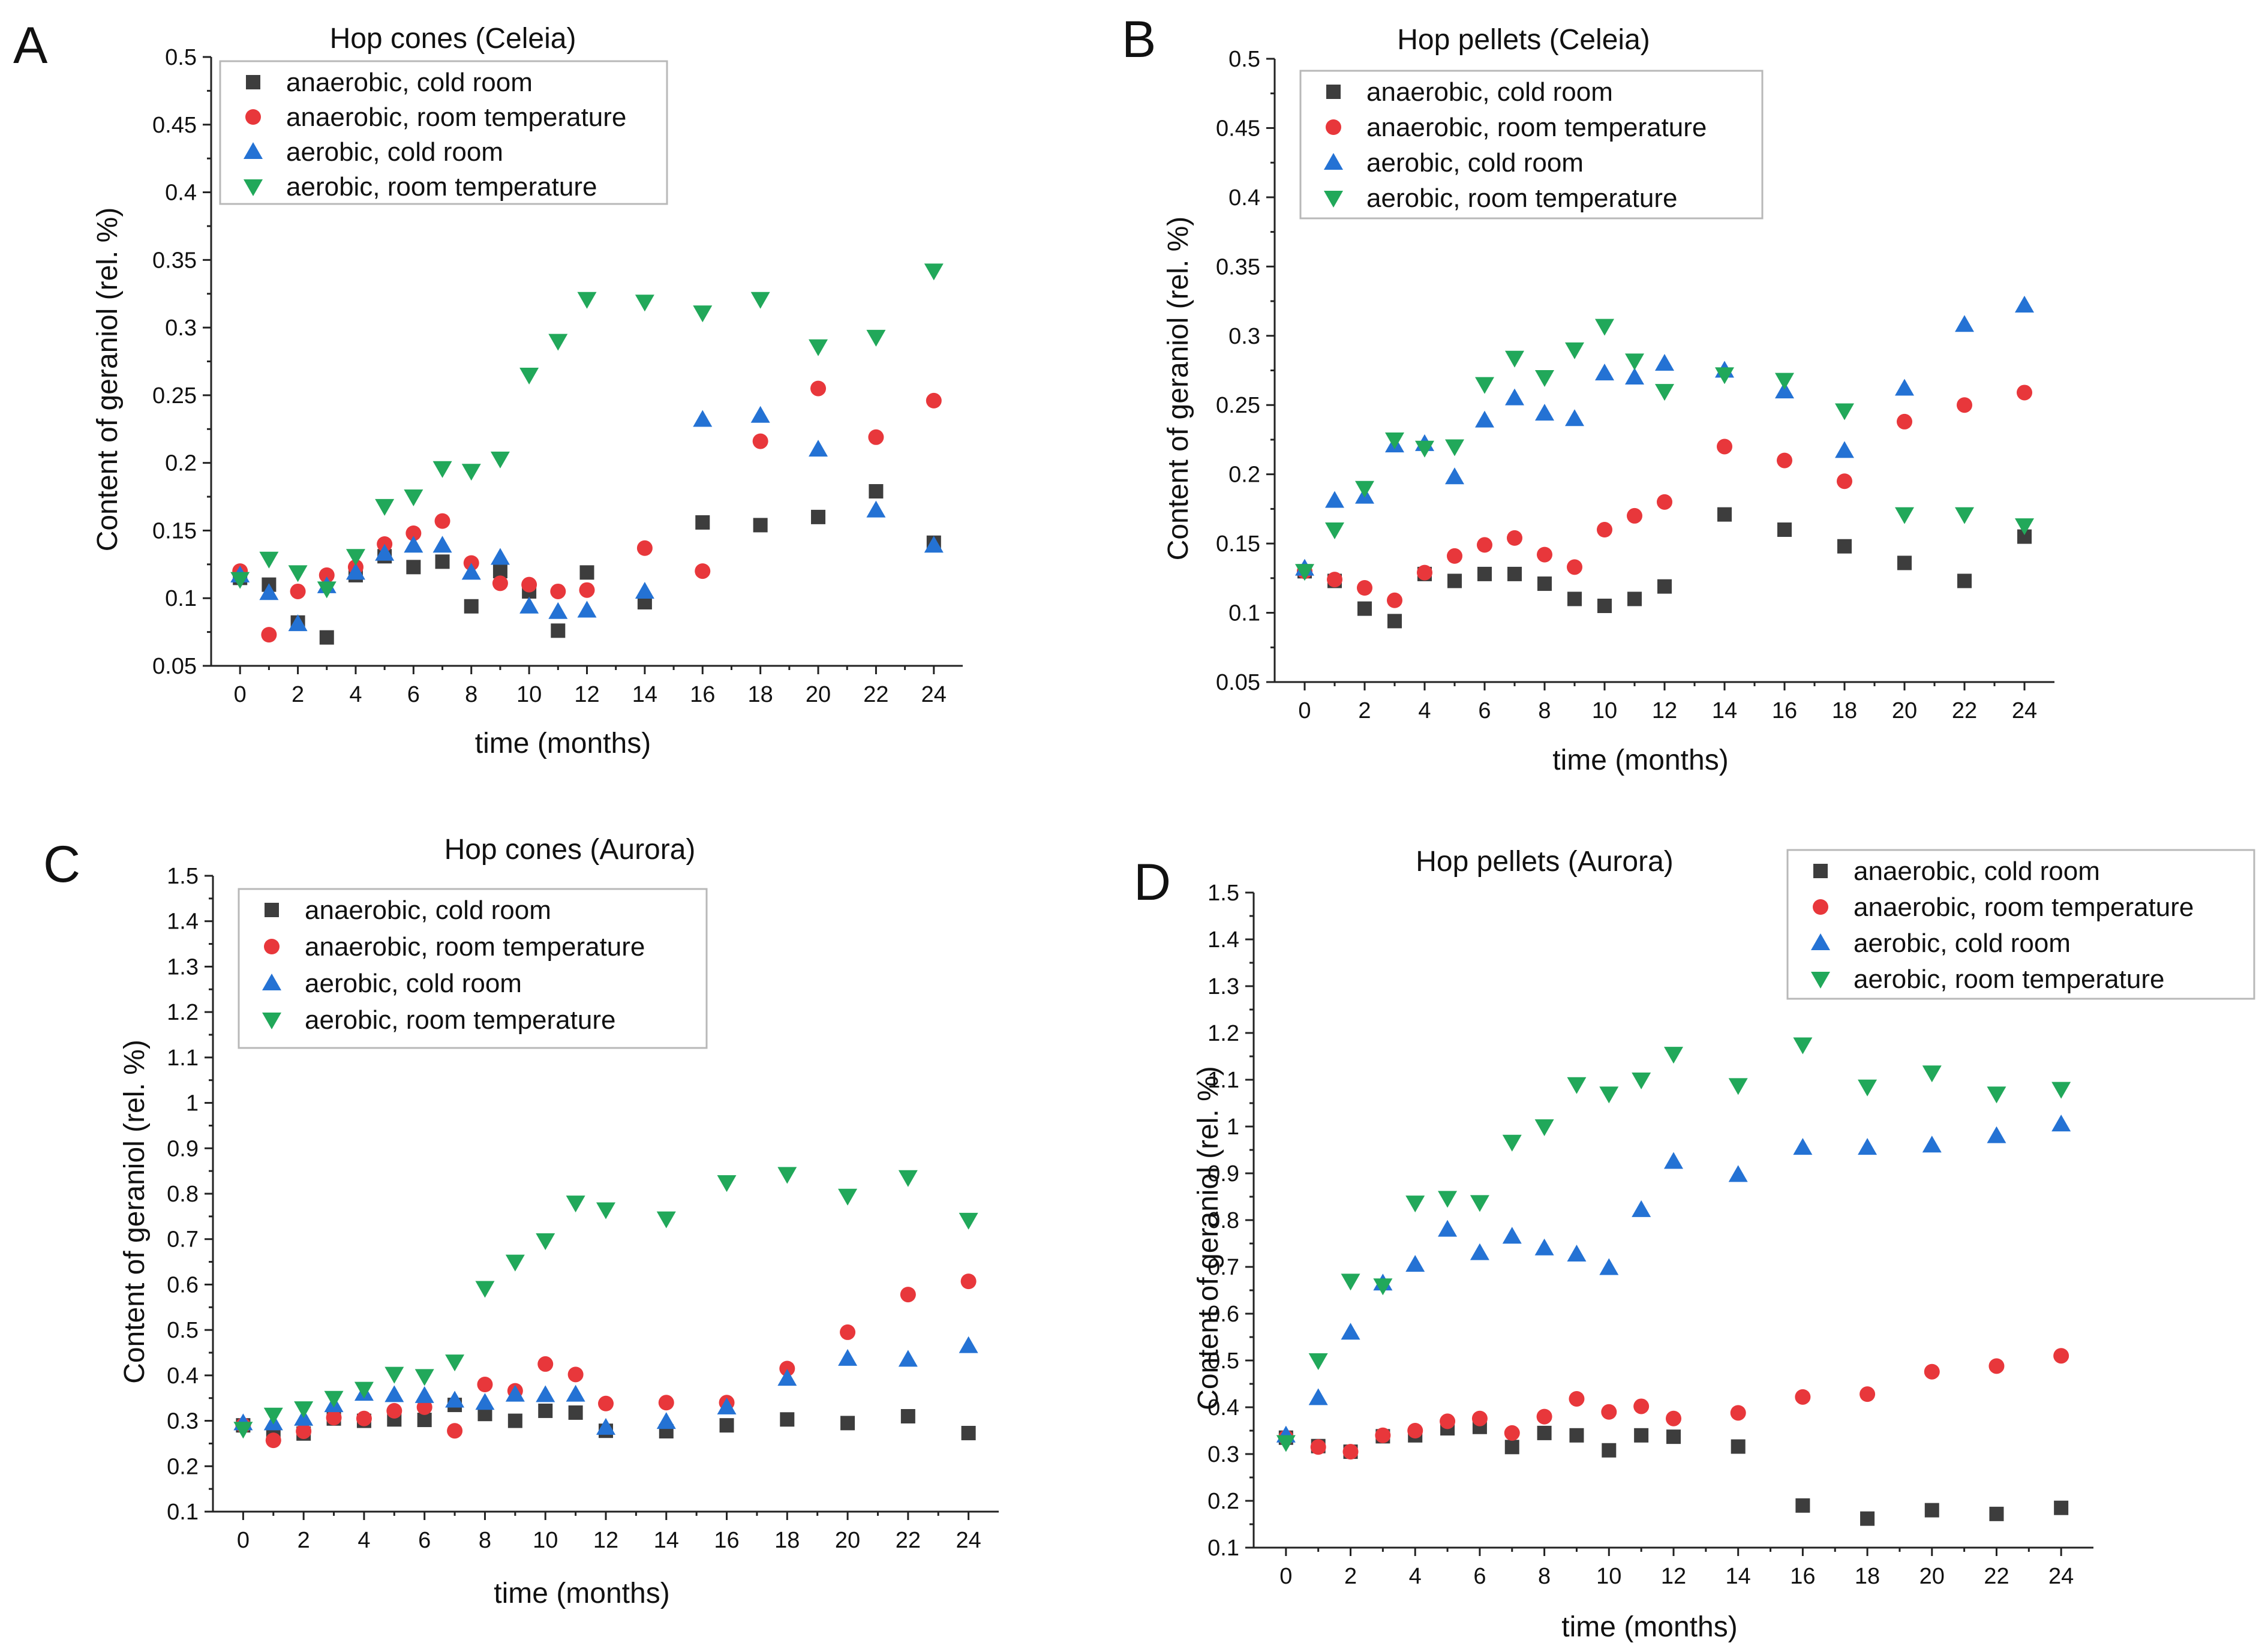 The image size is (2259, 1652). What do you see at coordinates (183, 1284) in the screenshot?
I see `y-tick-label: 0.6` at bounding box center [183, 1284].